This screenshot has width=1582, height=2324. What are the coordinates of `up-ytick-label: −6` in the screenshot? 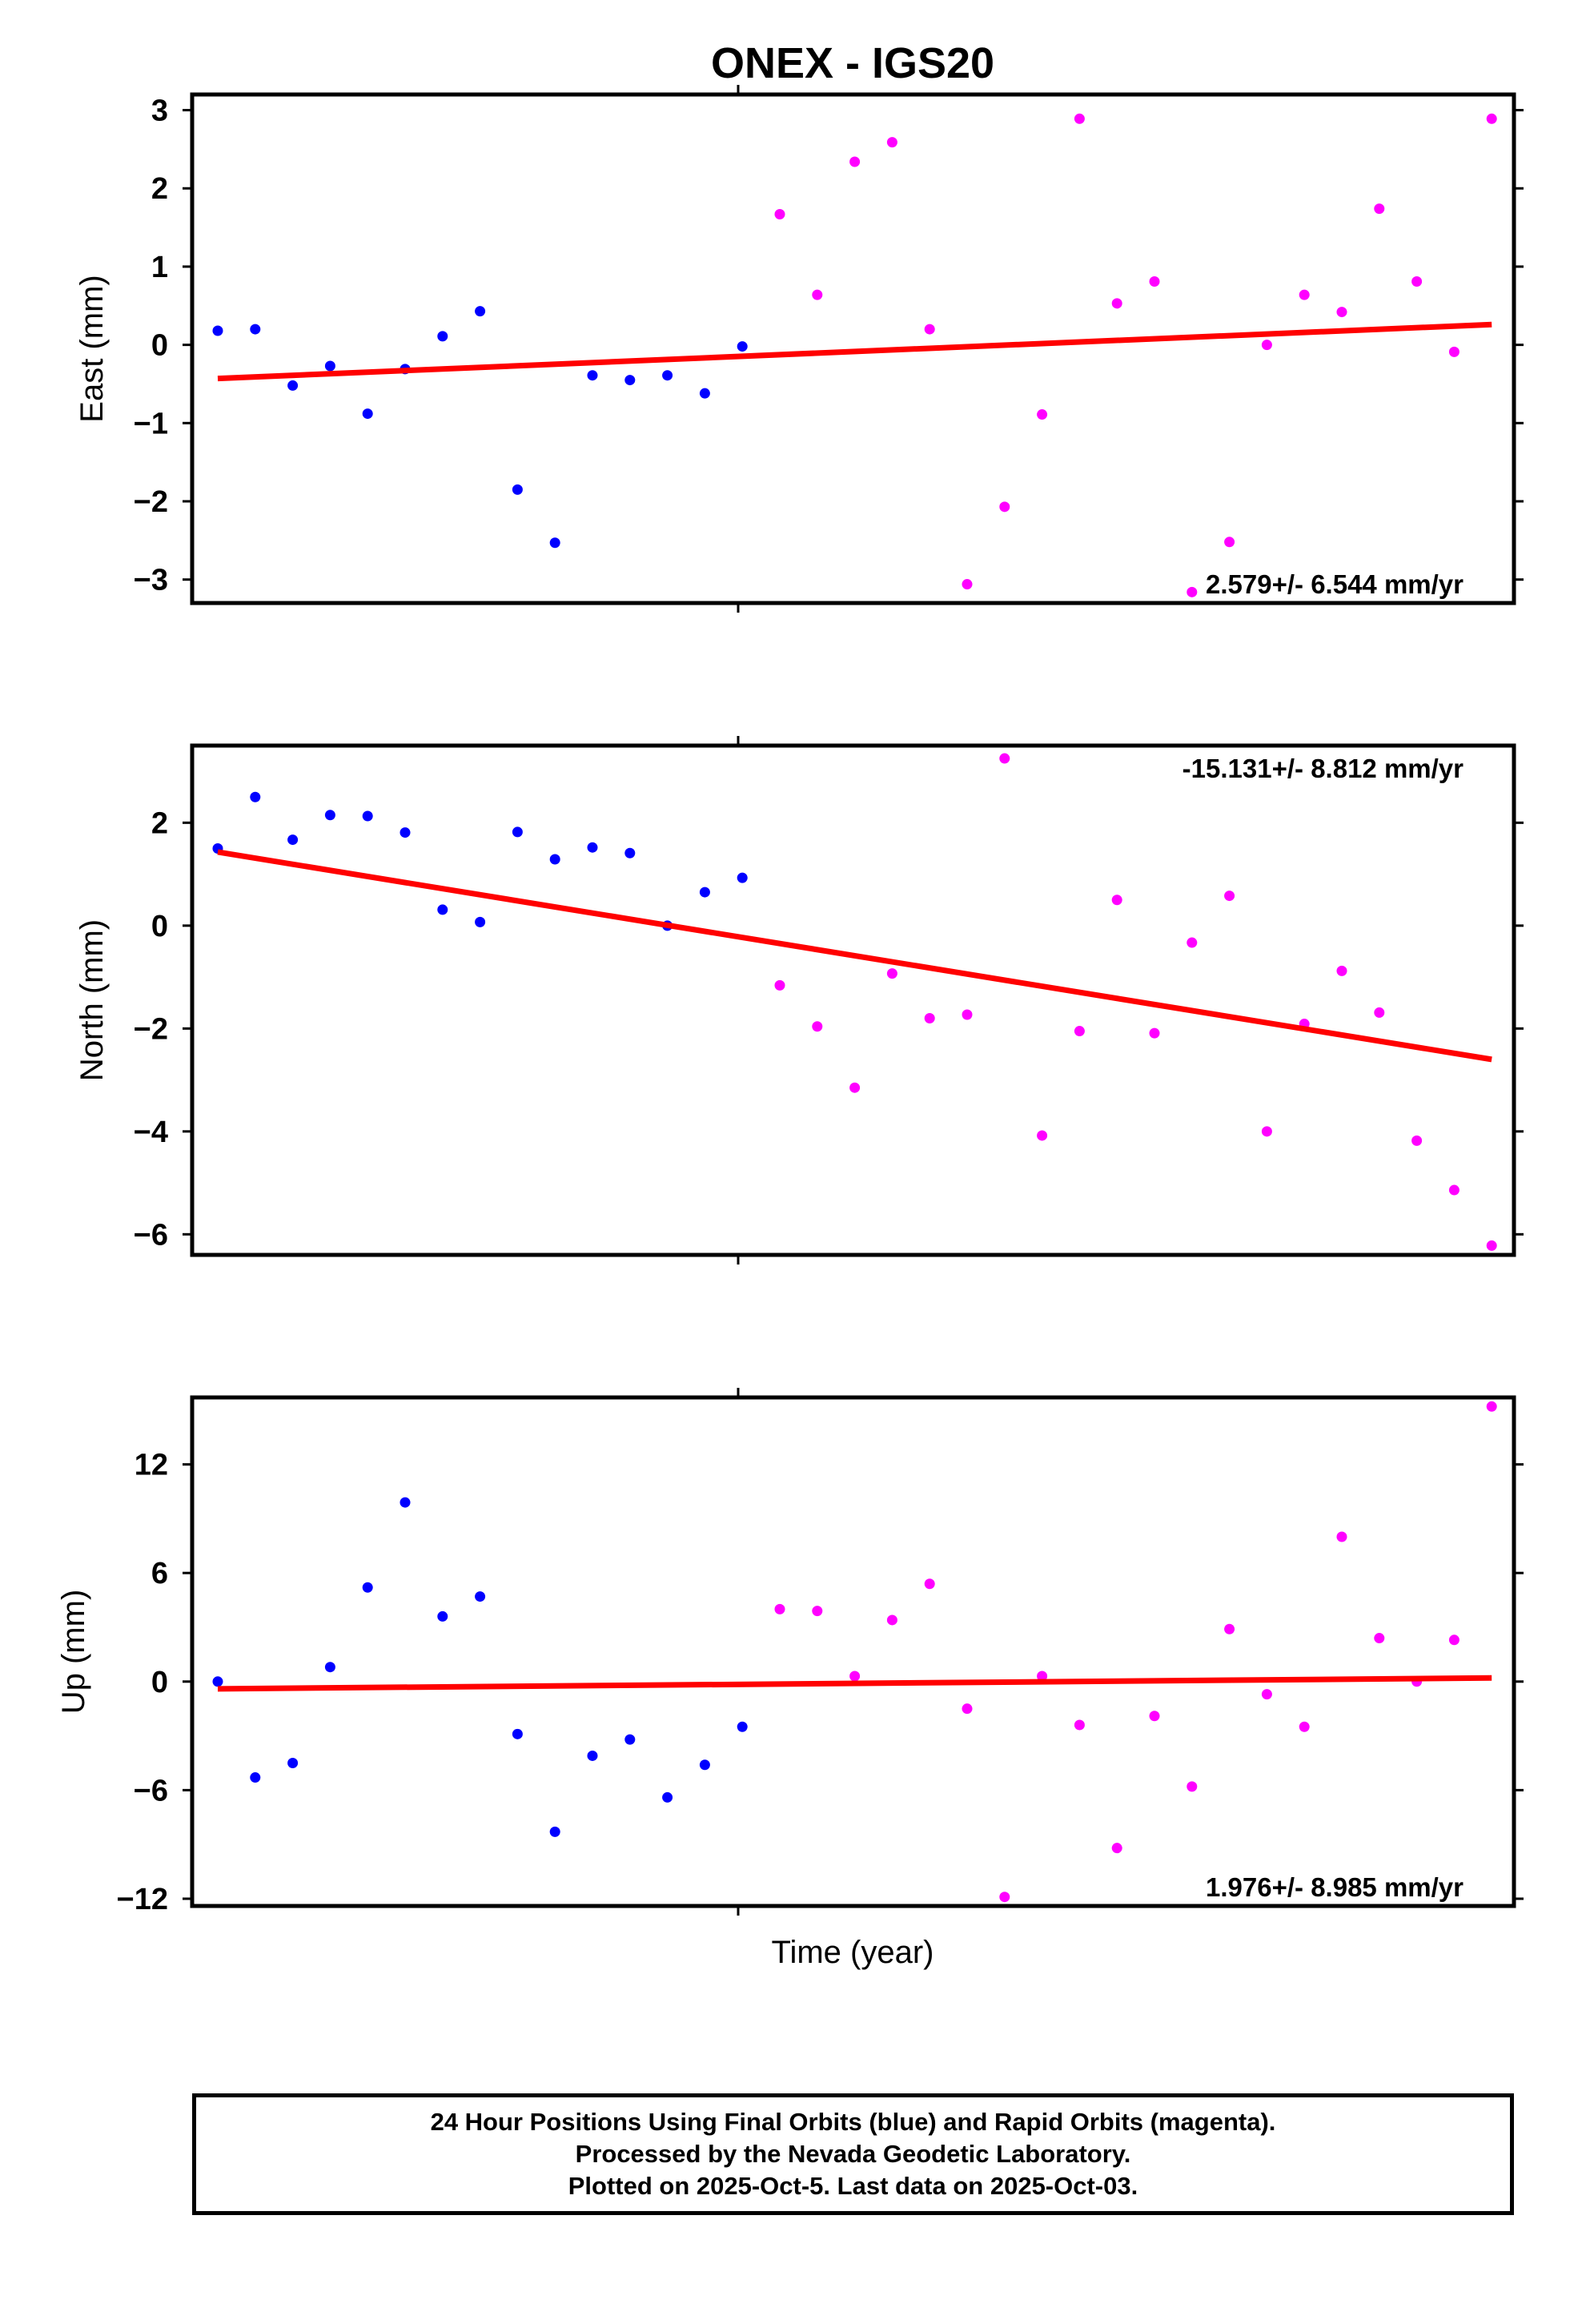 It's located at (151, 1791).